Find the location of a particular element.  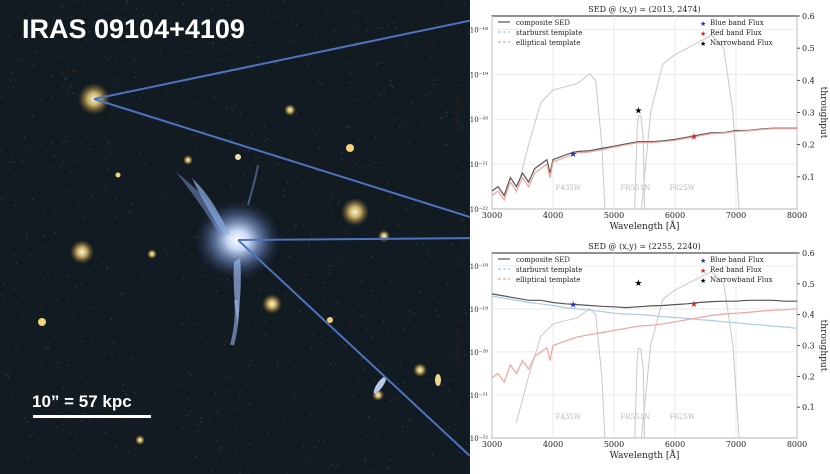

plot-area is located at coordinates (644, 345).